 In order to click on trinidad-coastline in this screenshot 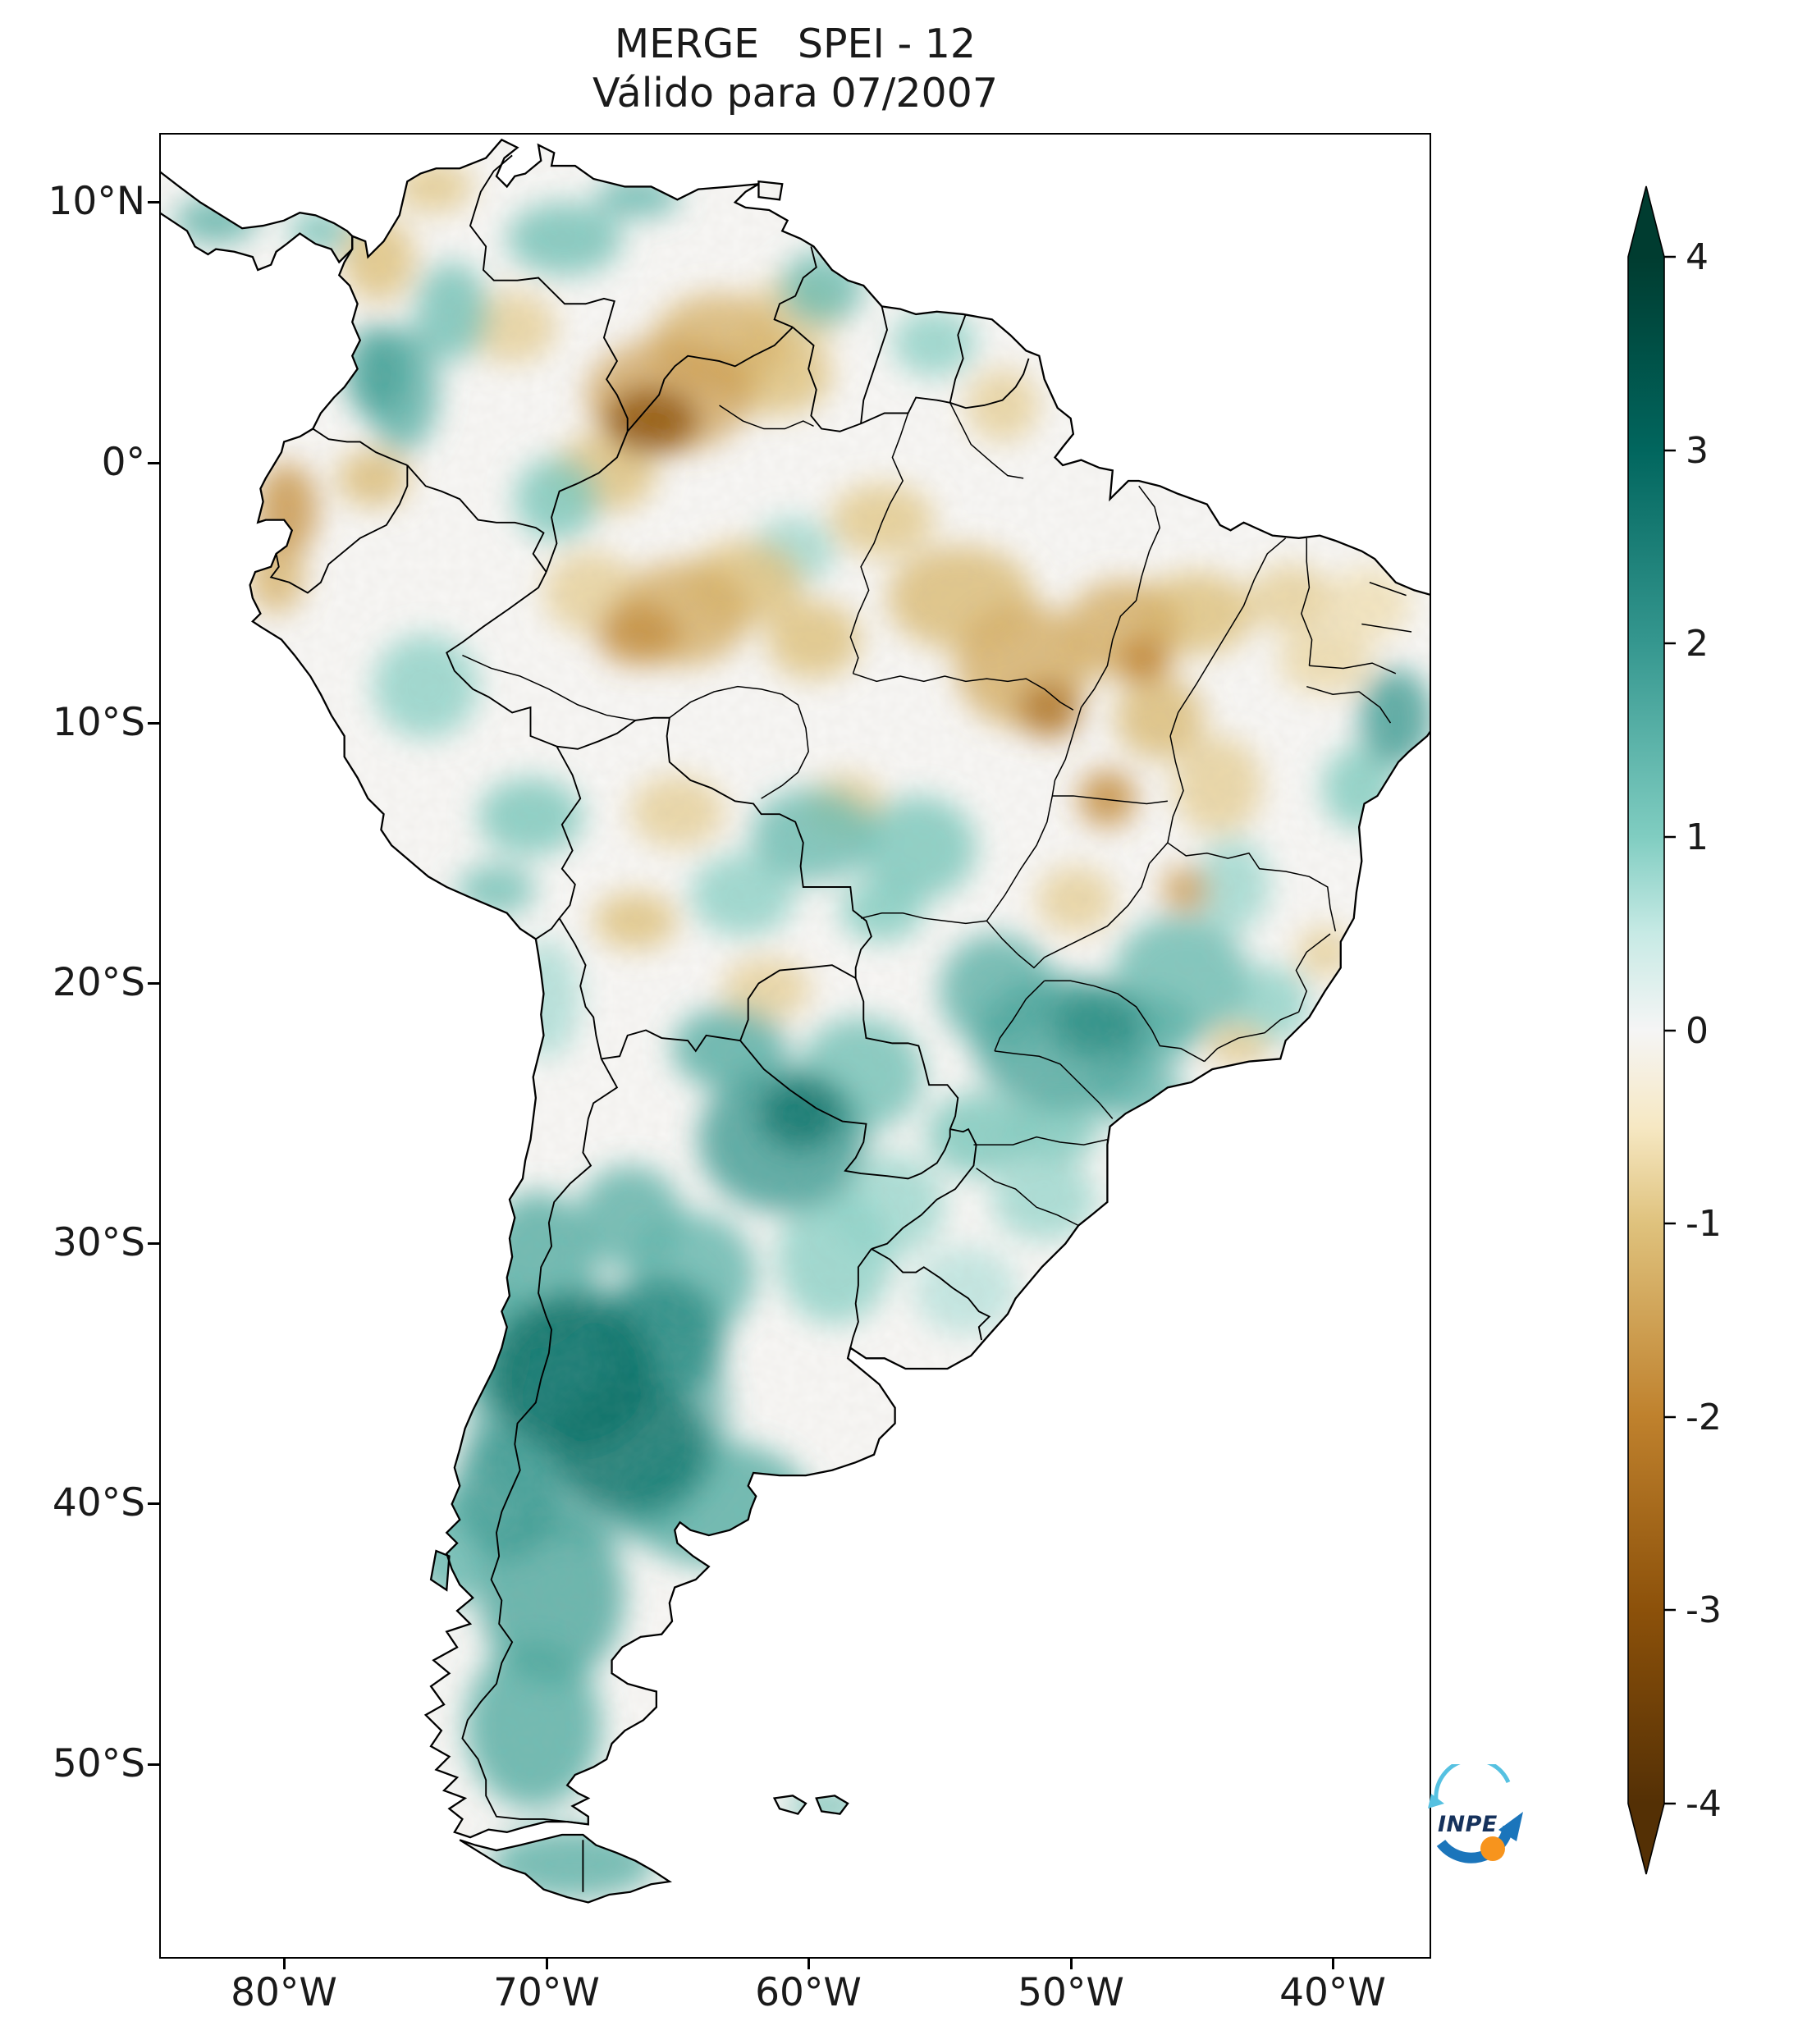, I will do `click(770, 190)`.